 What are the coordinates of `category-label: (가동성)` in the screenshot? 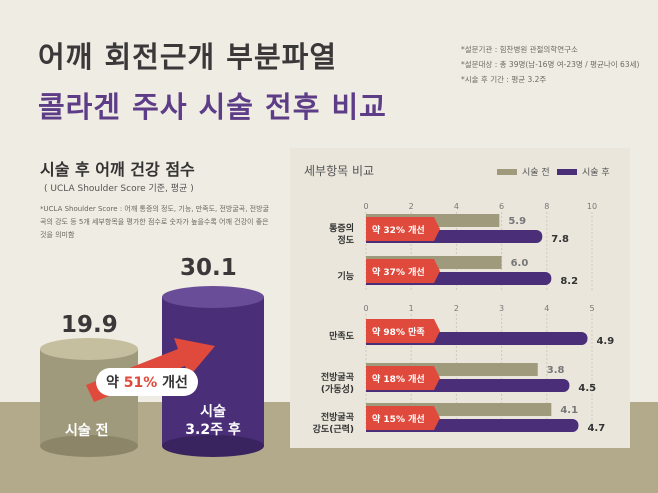 It's located at (337, 389).